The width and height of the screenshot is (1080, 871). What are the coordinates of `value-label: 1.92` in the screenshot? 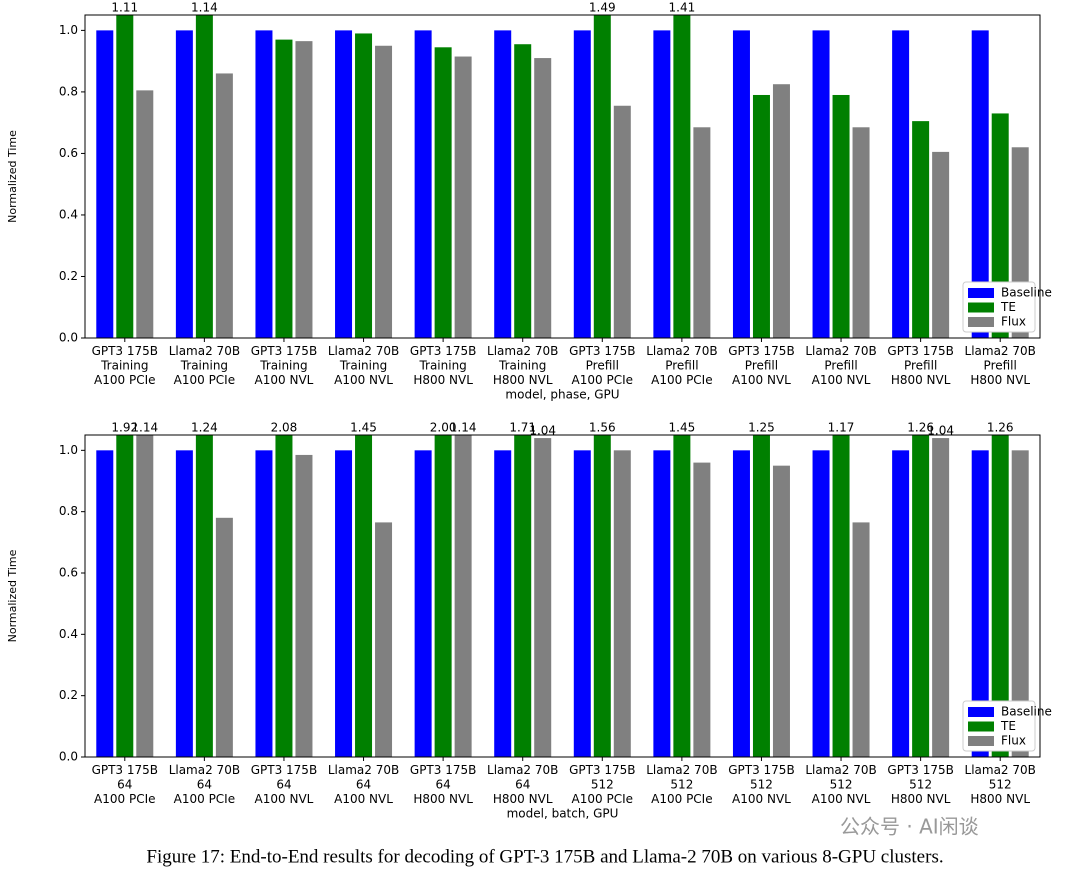 It's located at (124, 428).